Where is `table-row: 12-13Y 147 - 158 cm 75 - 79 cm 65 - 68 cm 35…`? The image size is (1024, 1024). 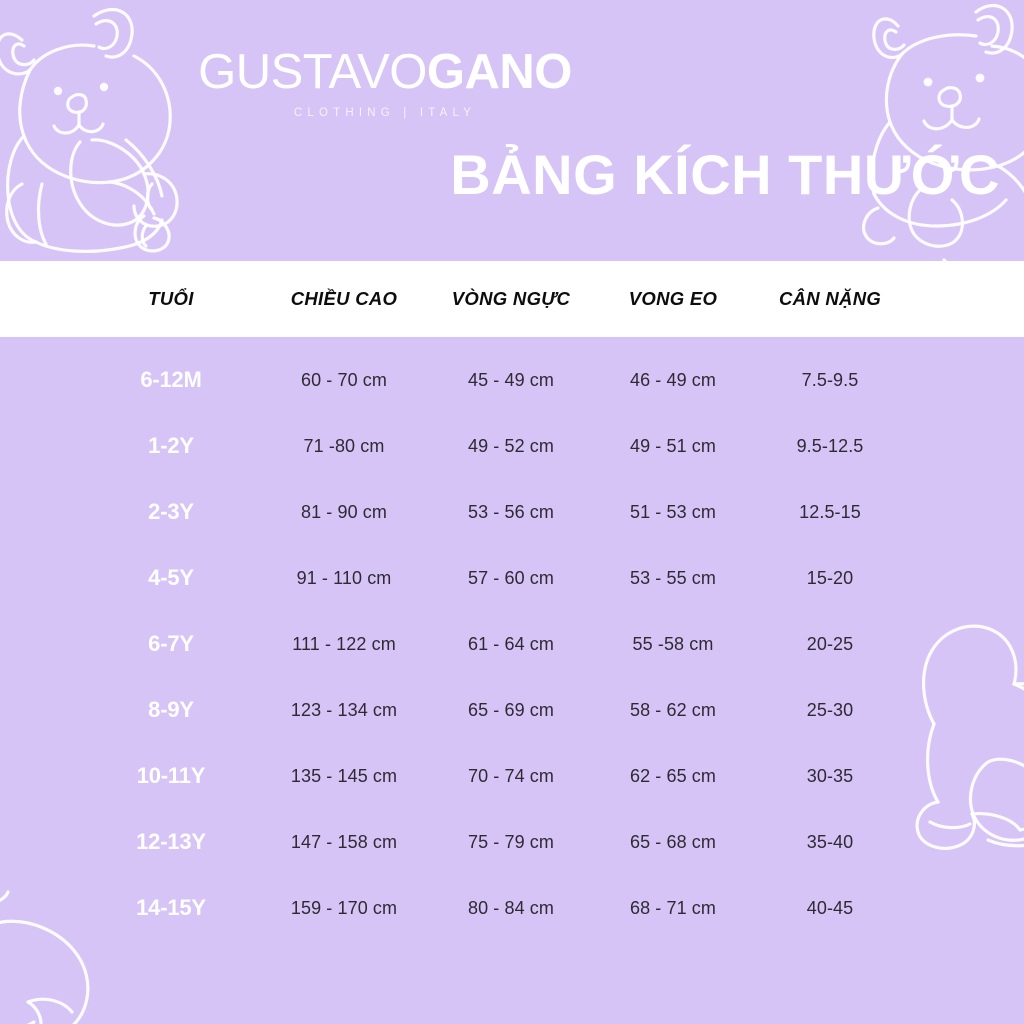 table-row: 12-13Y 147 - 158 cm 75 - 79 cm 65 - 68 cm 35… is located at coordinates (512, 842).